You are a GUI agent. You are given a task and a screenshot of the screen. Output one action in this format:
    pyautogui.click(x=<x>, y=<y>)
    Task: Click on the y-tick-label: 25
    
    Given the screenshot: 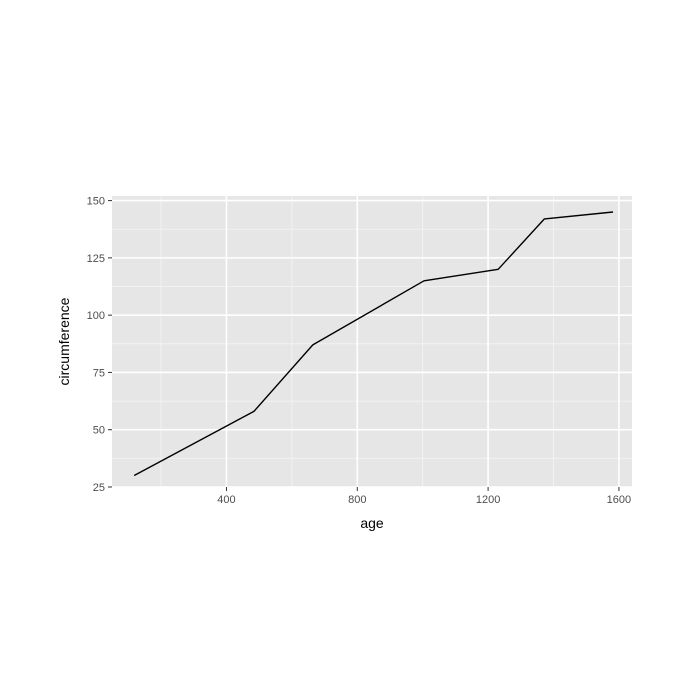 What is the action you would take?
    pyautogui.click(x=99, y=488)
    